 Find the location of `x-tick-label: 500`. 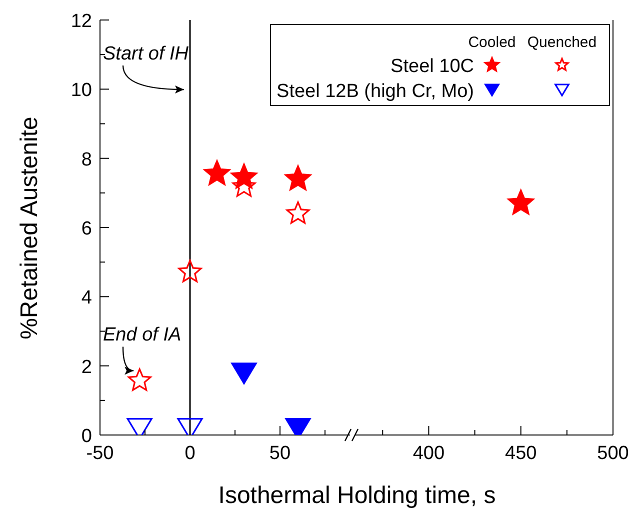

x-tick-label: 500 is located at coordinates (613, 453).